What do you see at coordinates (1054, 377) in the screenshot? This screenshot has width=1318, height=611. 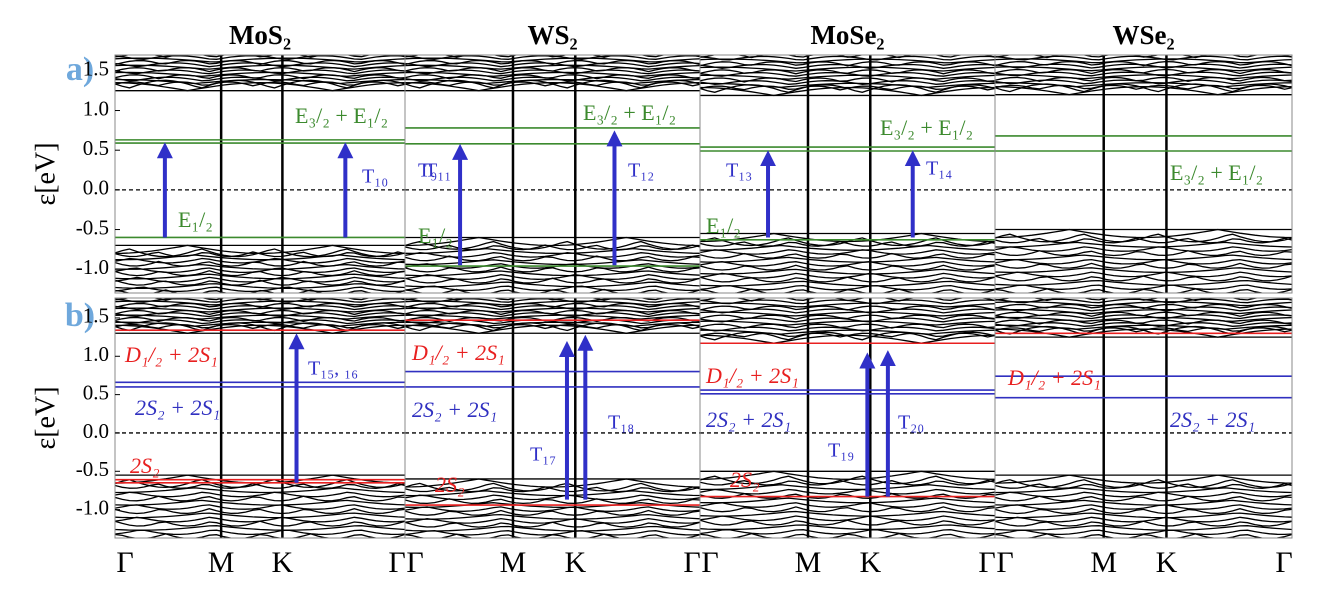 I see `level-label: D₁/₂ + 2S₁` at bounding box center [1054, 377].